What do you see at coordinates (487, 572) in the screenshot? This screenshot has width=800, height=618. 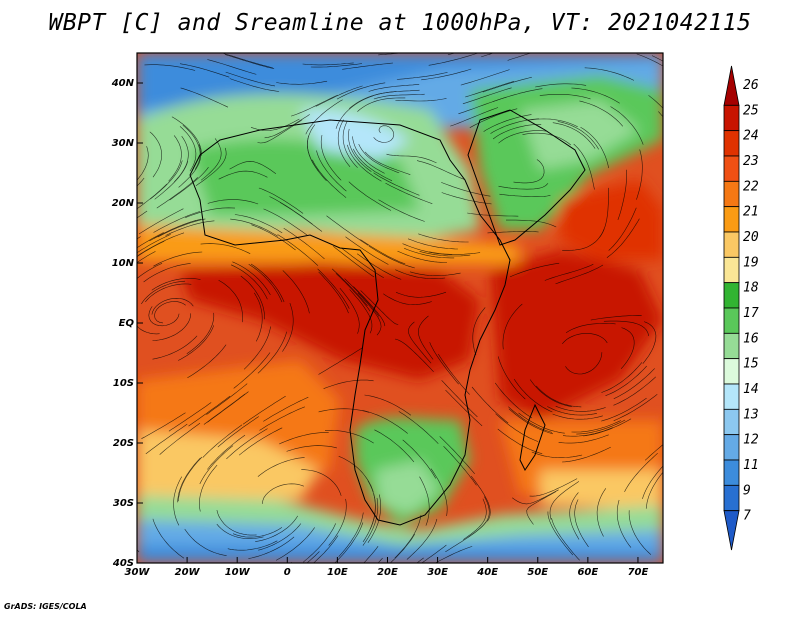 I see `x-tick-label: 40E` at bounding box center [487, 572].